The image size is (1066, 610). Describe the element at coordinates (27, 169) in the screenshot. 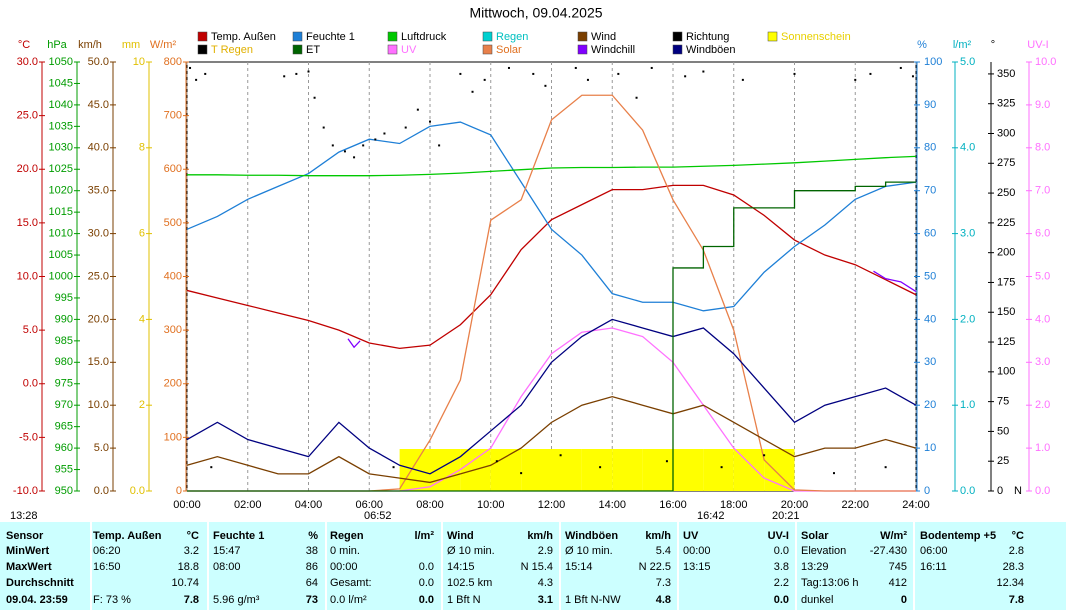

I see `y-tick-label: 20.0` at that location.